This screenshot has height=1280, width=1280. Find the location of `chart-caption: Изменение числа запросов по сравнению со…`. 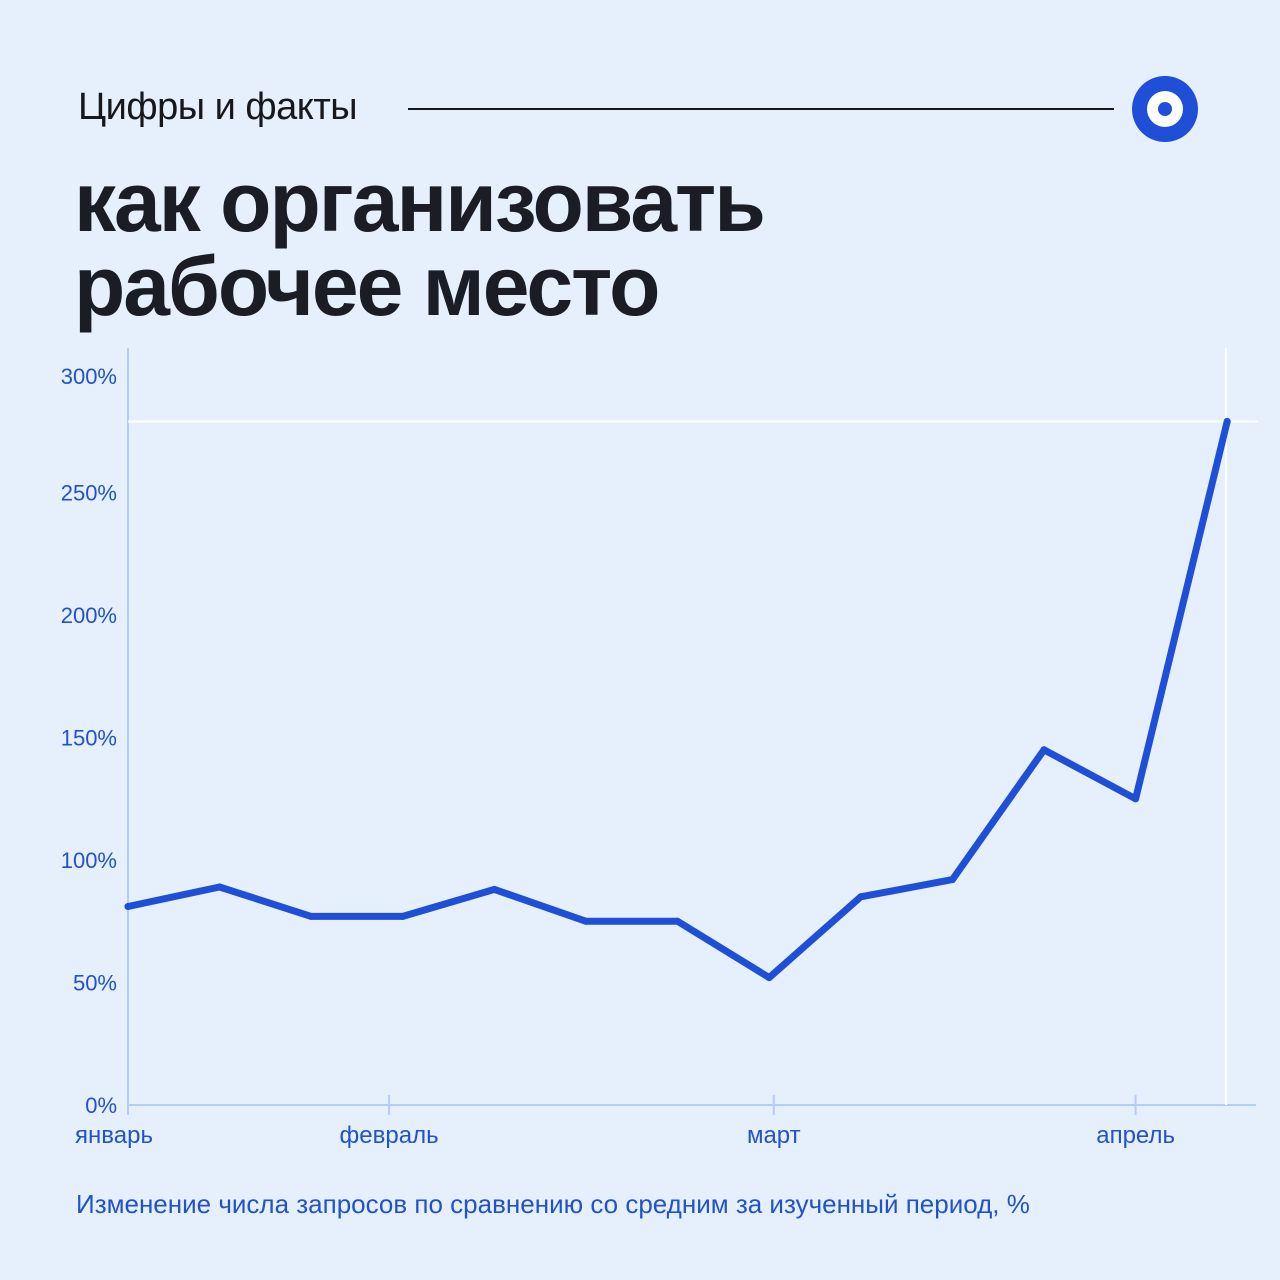

chart-caption: Изменение числа запросов по сравнению со… is located at coordinates (553, 1204).